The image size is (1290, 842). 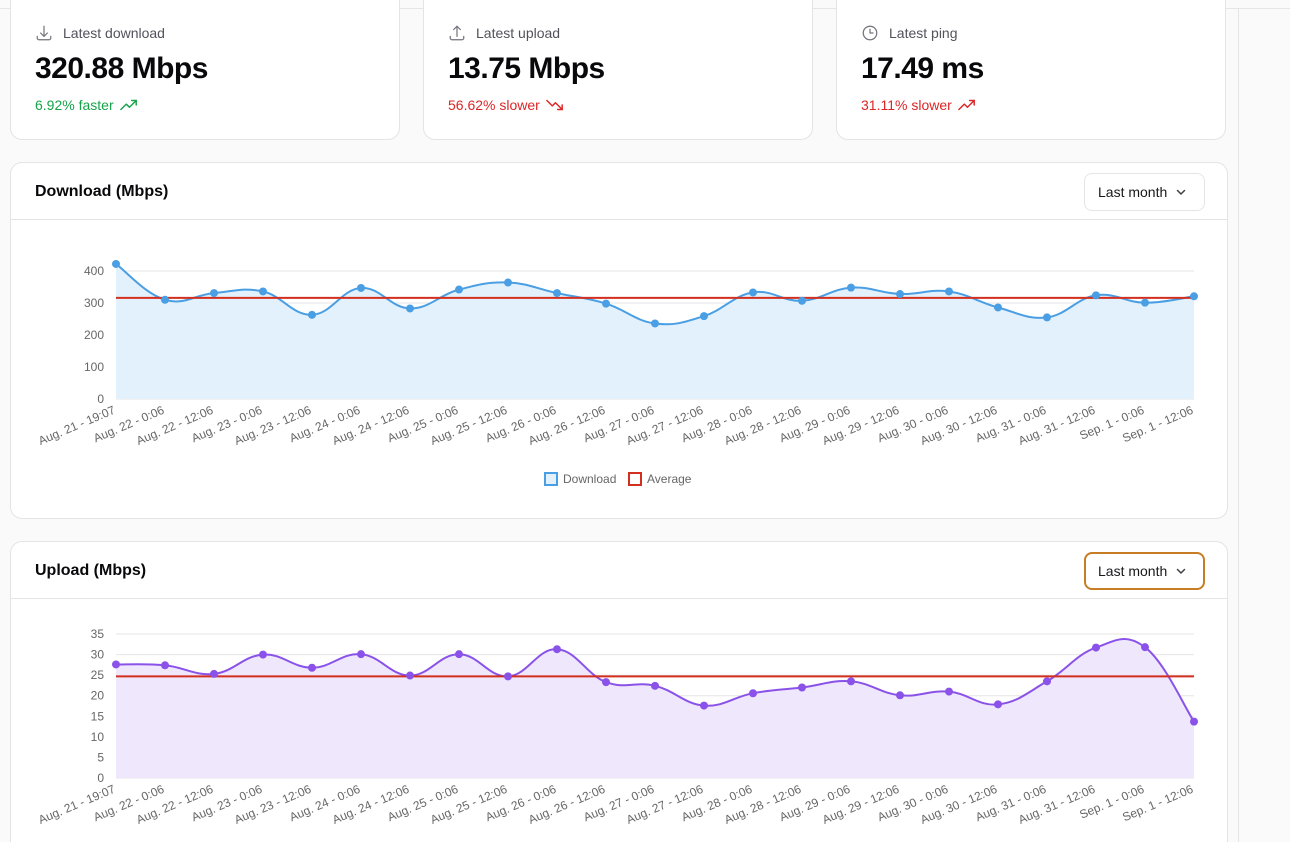 What do you see at coordinates (91, 570) in the screenshot?
I see `upload-chart-title: Upload (Mbps)` at bounding box center [91, 570].